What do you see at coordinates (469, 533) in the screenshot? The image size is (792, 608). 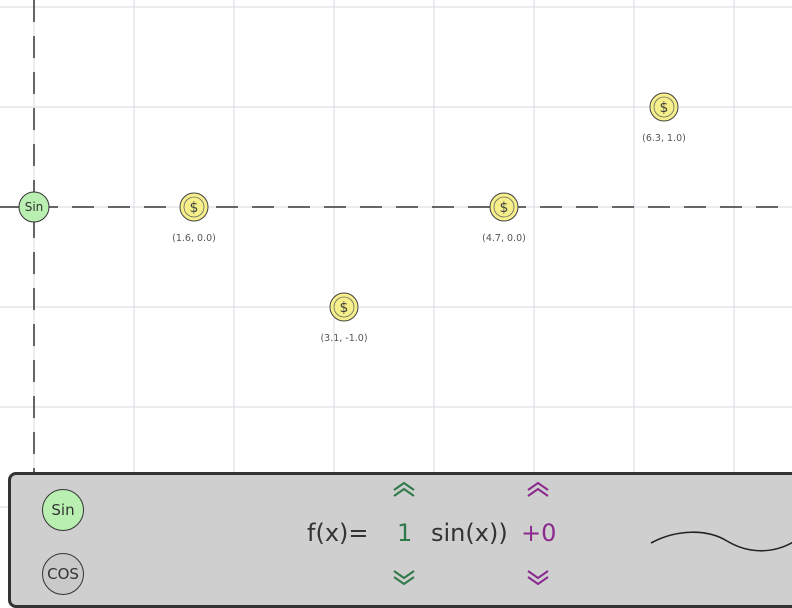 I see `equation-function: sin(x))` at bounding box center [469, 533].